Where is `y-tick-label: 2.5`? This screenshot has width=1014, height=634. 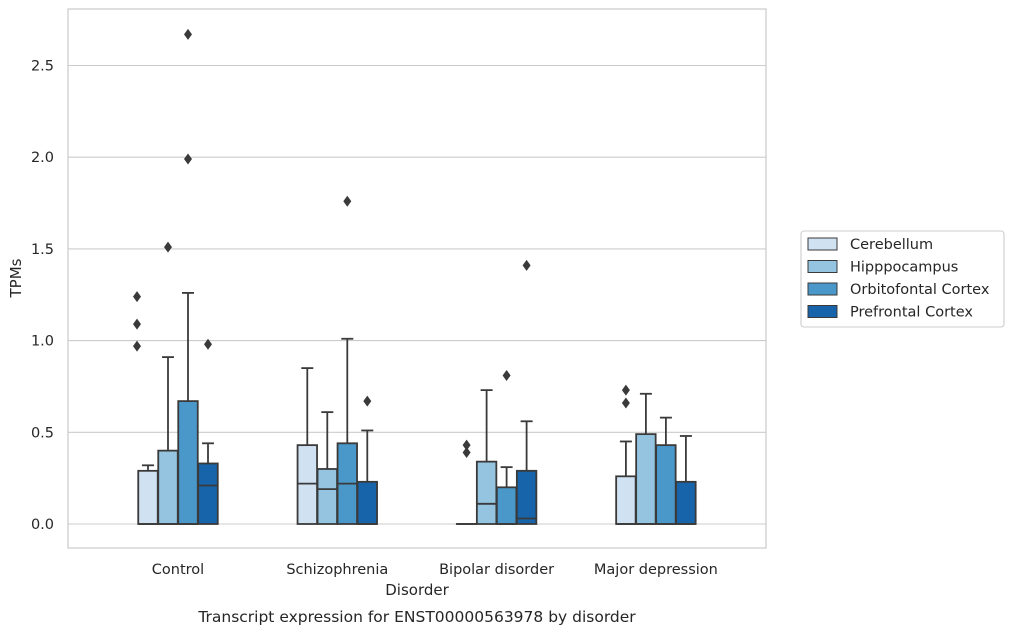
y-tick-label: 2.5 is located at coordinates (42, 67).